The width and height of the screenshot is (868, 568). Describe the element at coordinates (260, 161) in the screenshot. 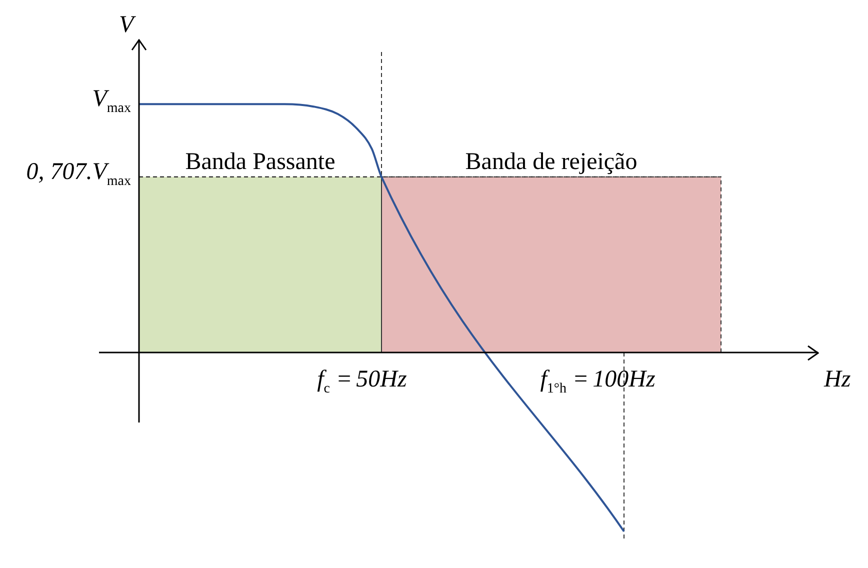

I see `band-label: Banda Passante` at that location.